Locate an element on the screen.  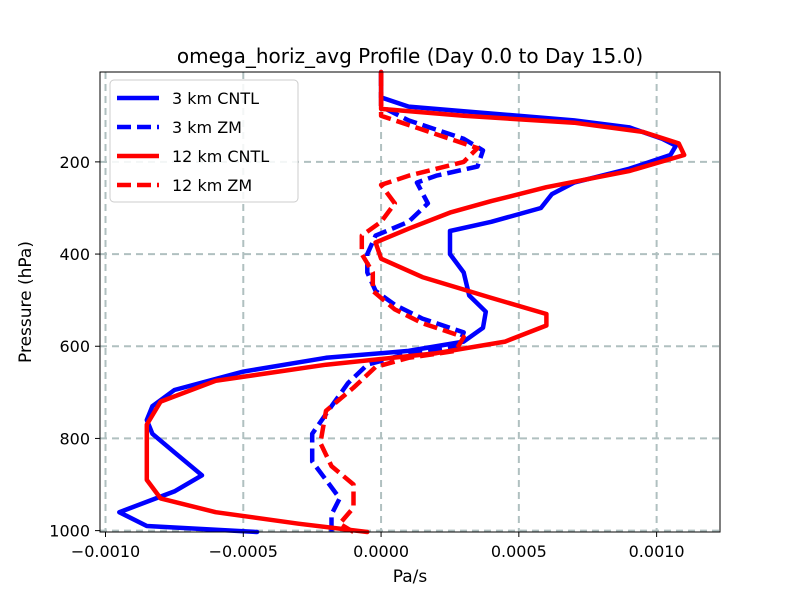
legend: 3 km CNTL 3 km ZM 12 km CNTL 12 km ZM is located at coordinates (204, 141).